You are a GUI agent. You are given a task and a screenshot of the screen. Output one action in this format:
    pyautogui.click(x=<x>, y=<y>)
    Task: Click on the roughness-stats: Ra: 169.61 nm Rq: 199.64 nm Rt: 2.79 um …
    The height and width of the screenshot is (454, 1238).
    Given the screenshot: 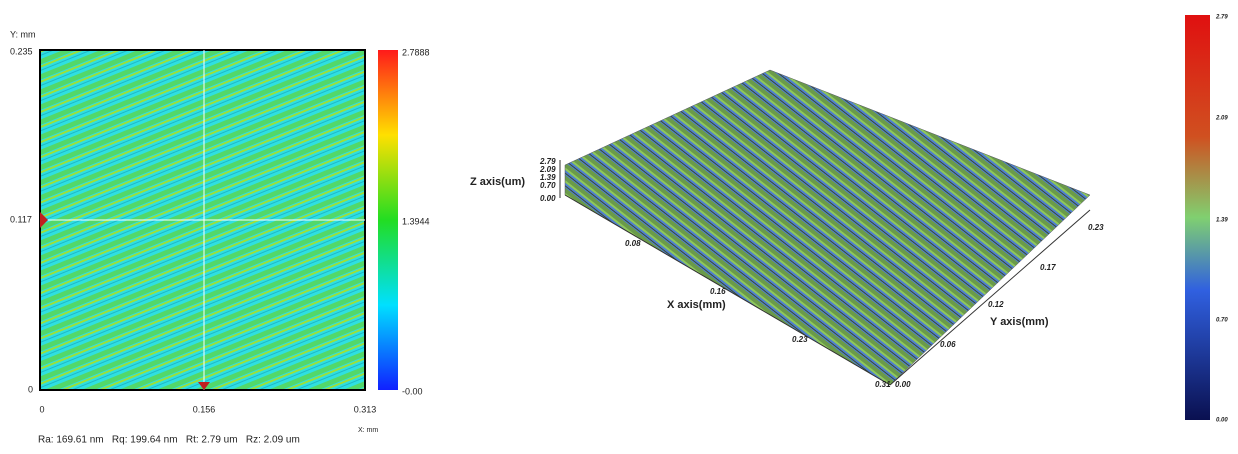 What is the action you would take?
    pyautogui.click(x=169, y=440)
    